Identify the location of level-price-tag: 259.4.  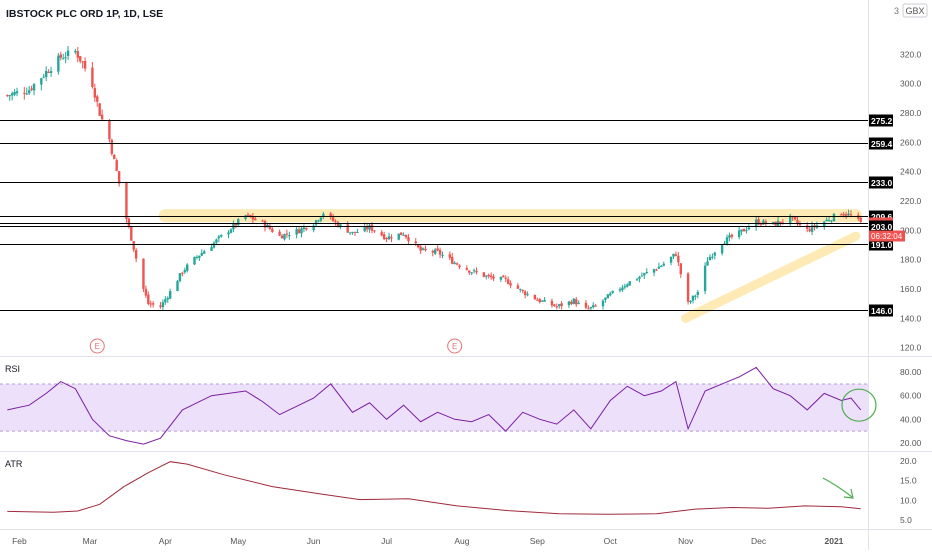
(881, 143).